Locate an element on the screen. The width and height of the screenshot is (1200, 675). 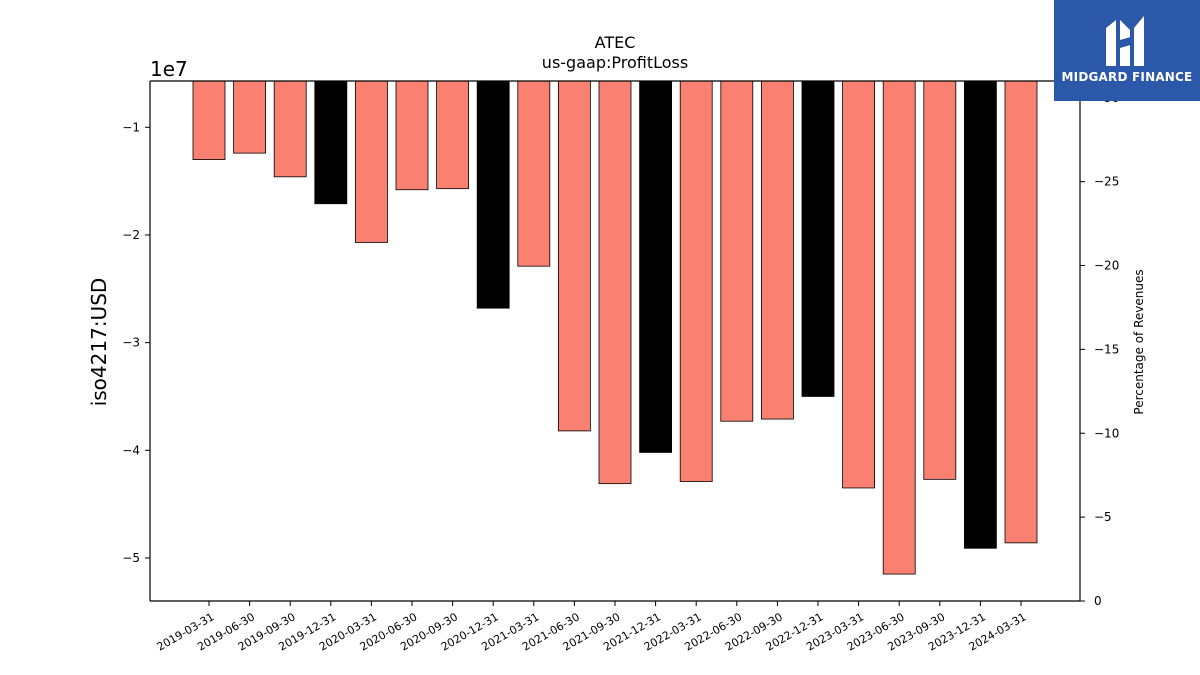
y-tick-label: −5 is located at coordinates (131, 558).